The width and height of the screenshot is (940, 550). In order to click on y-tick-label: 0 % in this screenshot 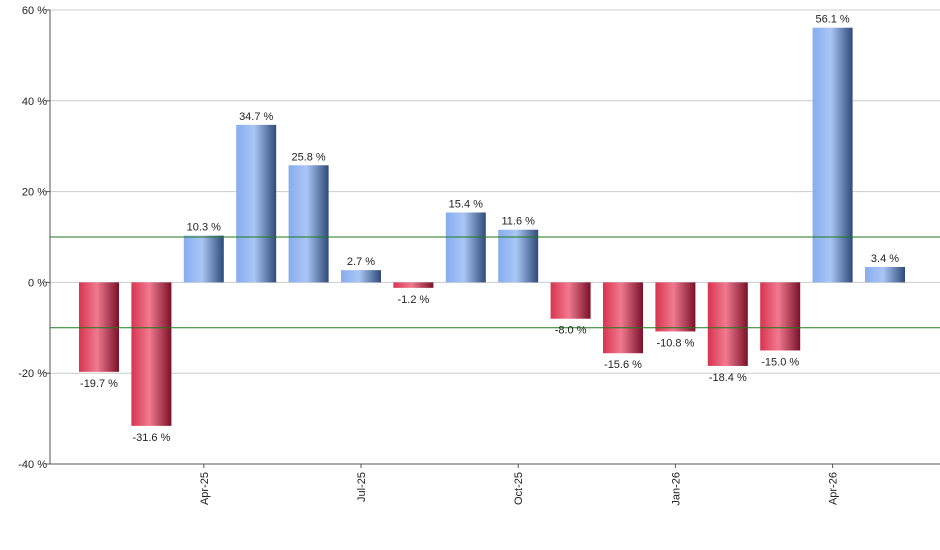, I will do `click(37, 283)`.